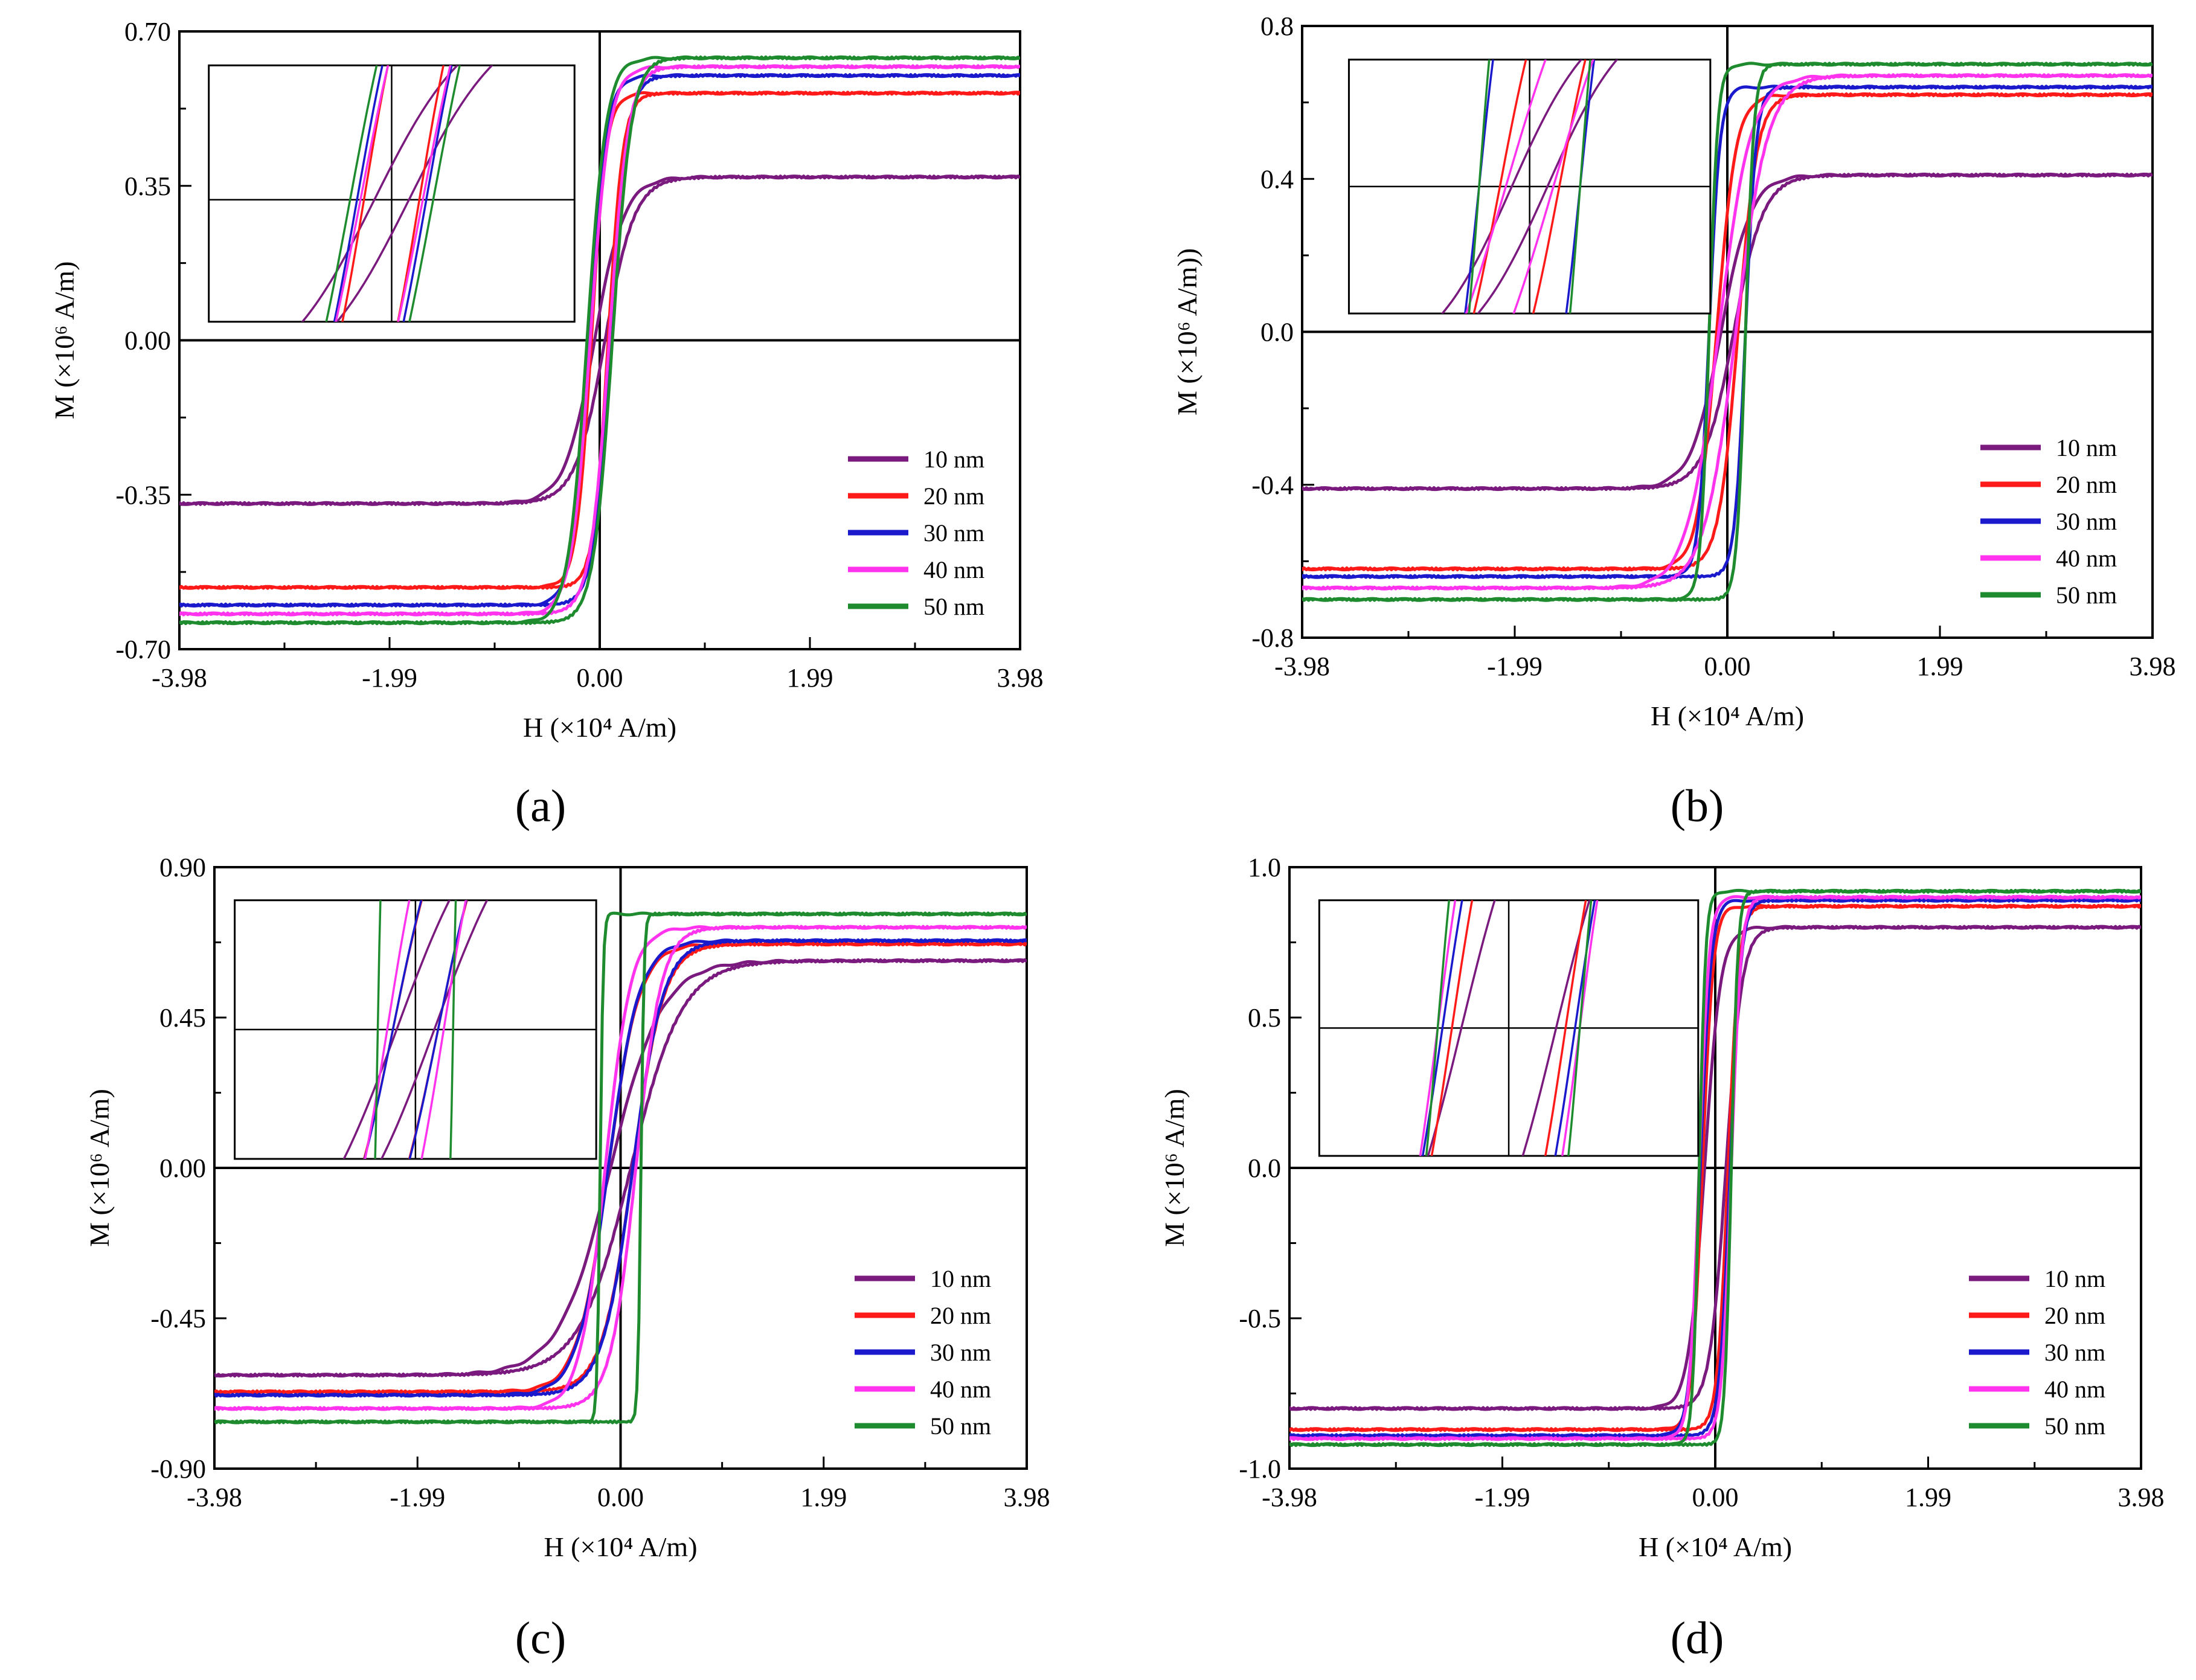 The height and width of the screenshot is (1680, 2196). I want to click on panel-label: (a), so click(540, 806).